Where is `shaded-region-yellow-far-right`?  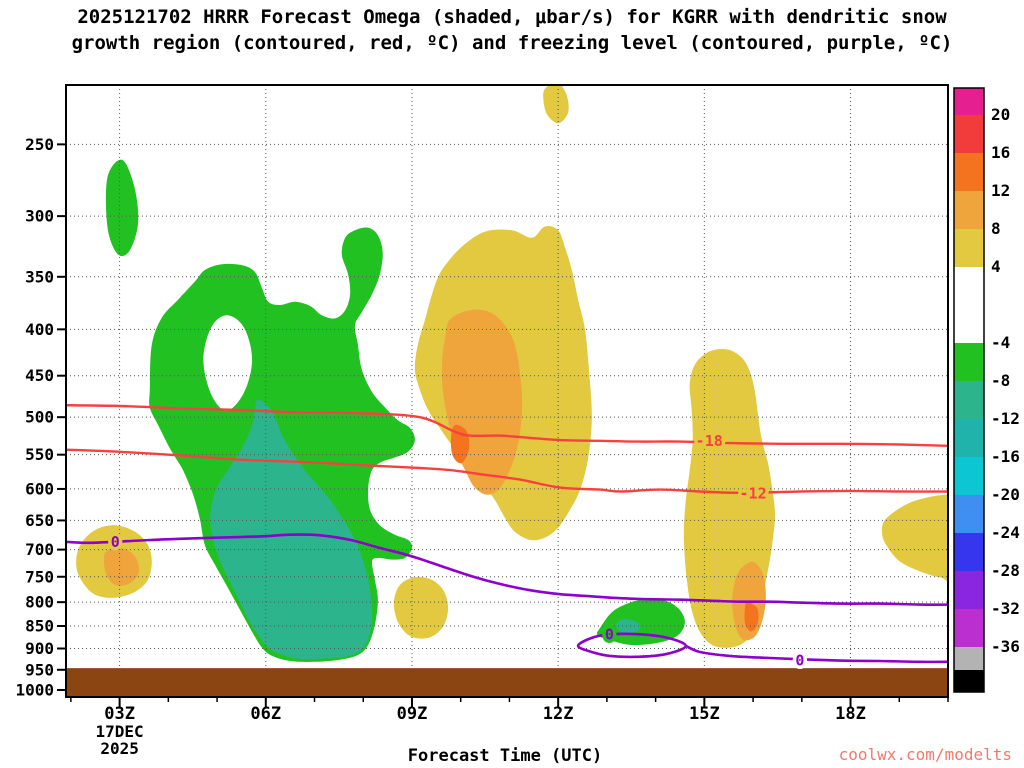
shaded-region-yellow-far-right is located at coordinates (914, 537).